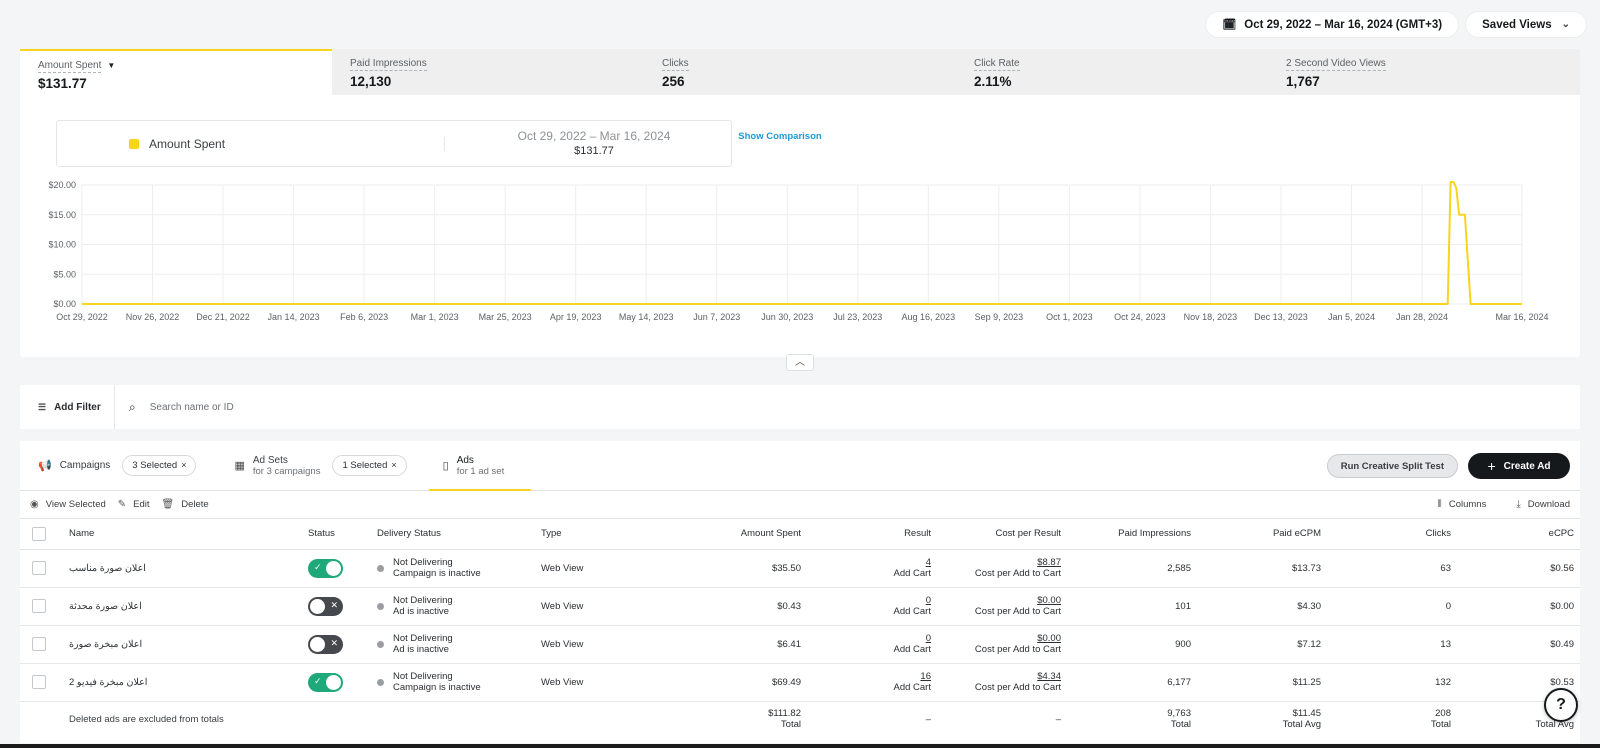 The width and height of the screenshot is (1600, 748). What do you see at coordinates (85, 465) in the screenshot?
I see `tab-campaigns-label: Campaigns` at bounding box center [85, 465].